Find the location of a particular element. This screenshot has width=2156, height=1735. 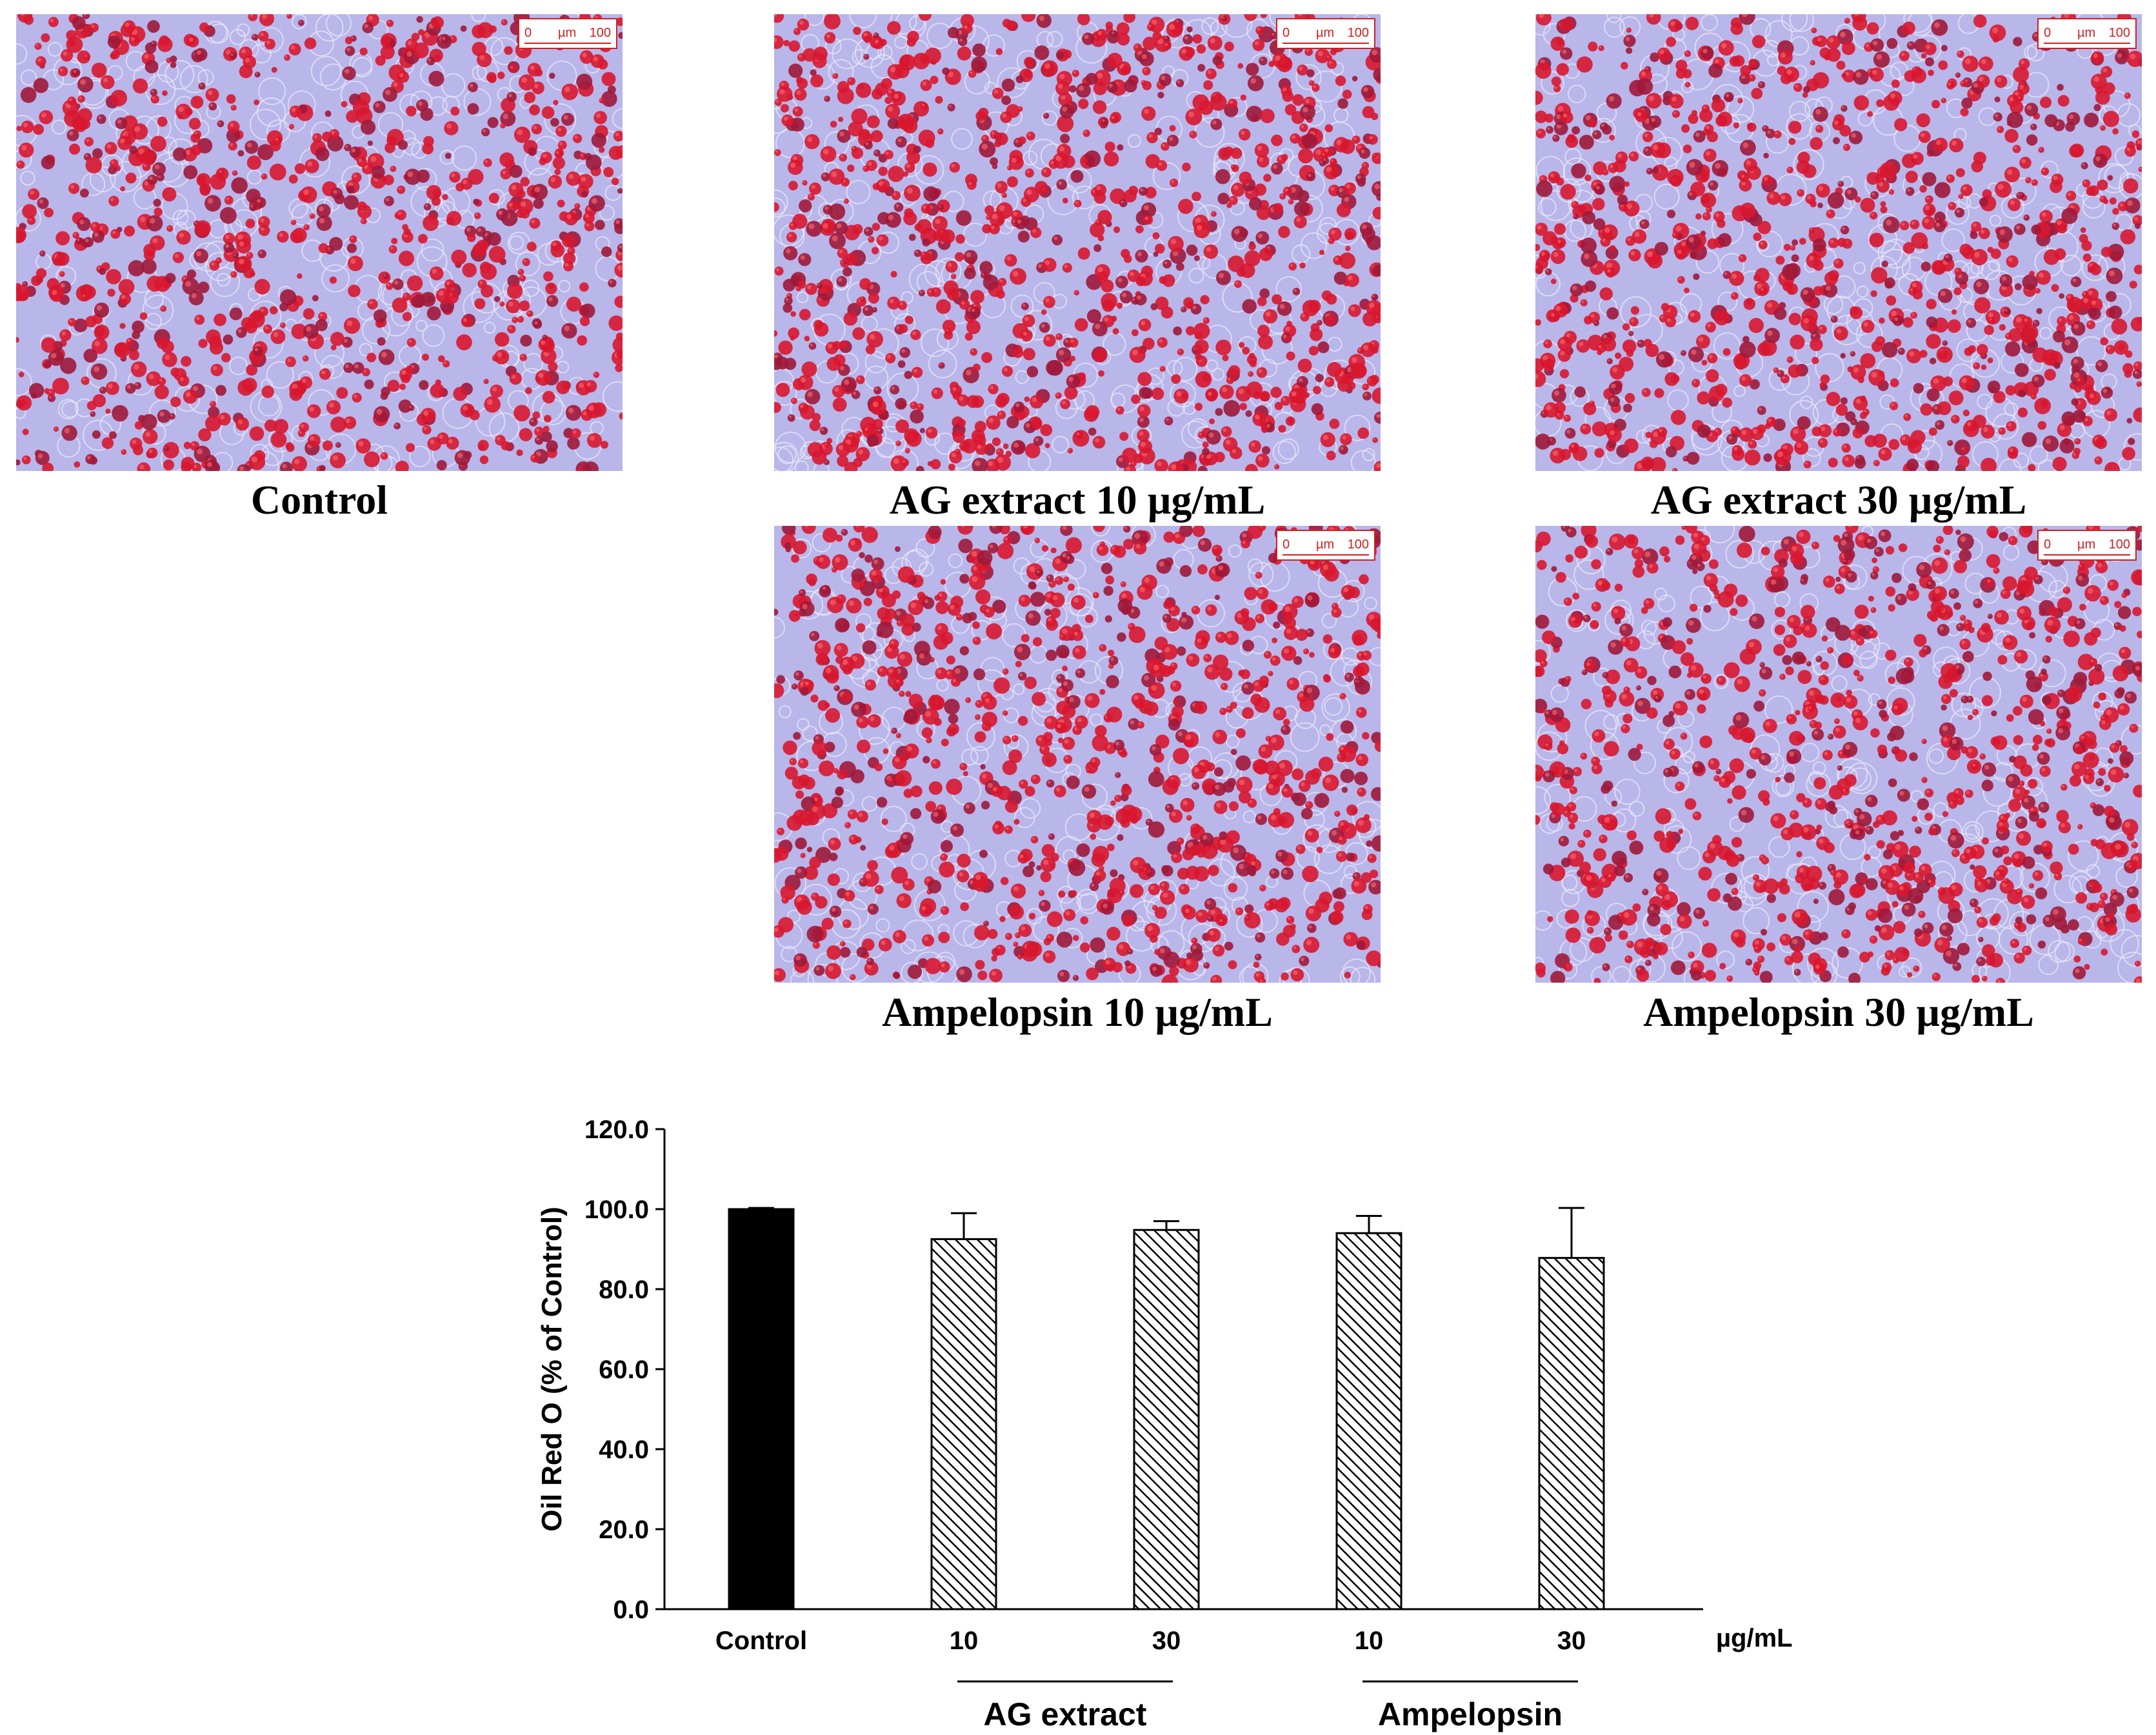

y-tick-label: 0.0 is located at coordinates (631, 1610).